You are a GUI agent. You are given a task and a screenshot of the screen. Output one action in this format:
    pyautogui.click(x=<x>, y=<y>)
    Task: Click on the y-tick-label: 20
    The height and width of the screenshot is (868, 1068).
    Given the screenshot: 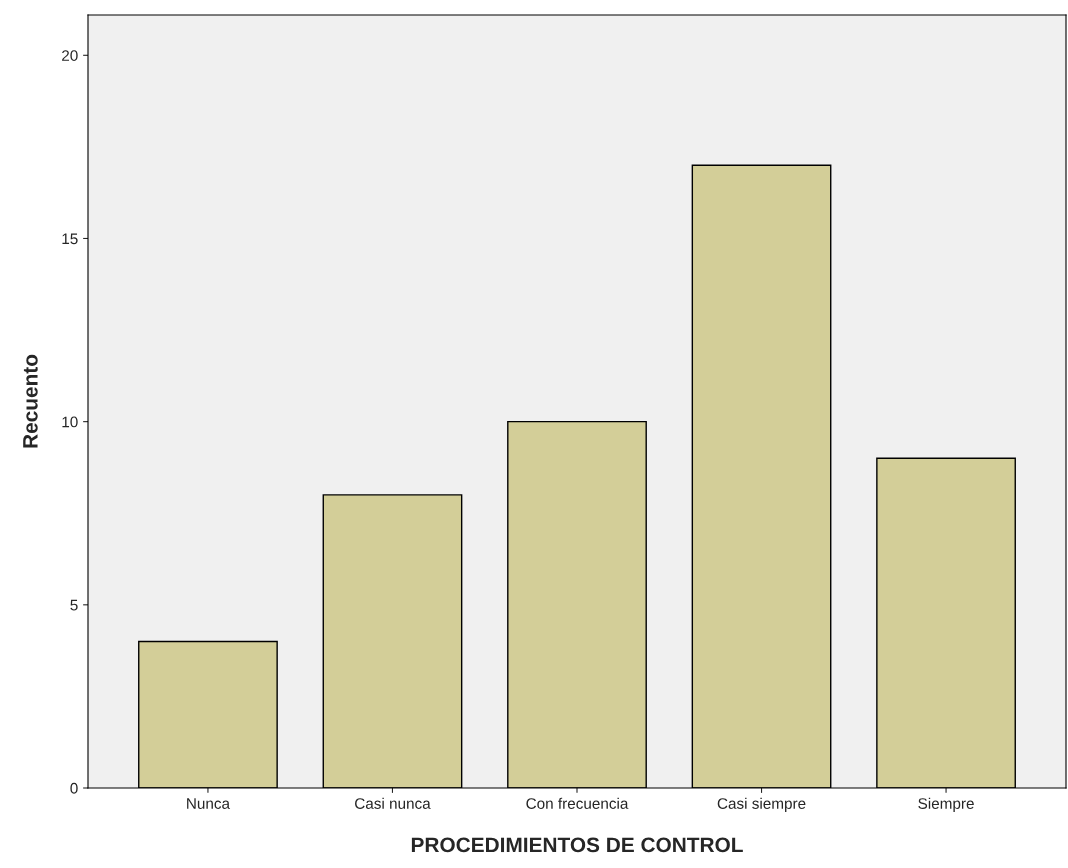 What is the action you would take?
    pyautogui.click(x=70, y=55)
    